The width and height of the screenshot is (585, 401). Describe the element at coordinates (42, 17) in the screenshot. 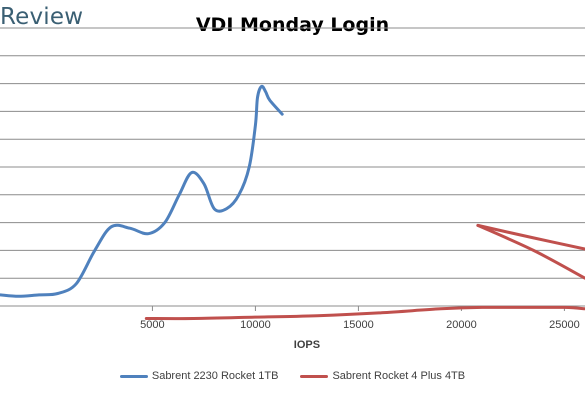

I see `brand-logo-text: Review` at that location.